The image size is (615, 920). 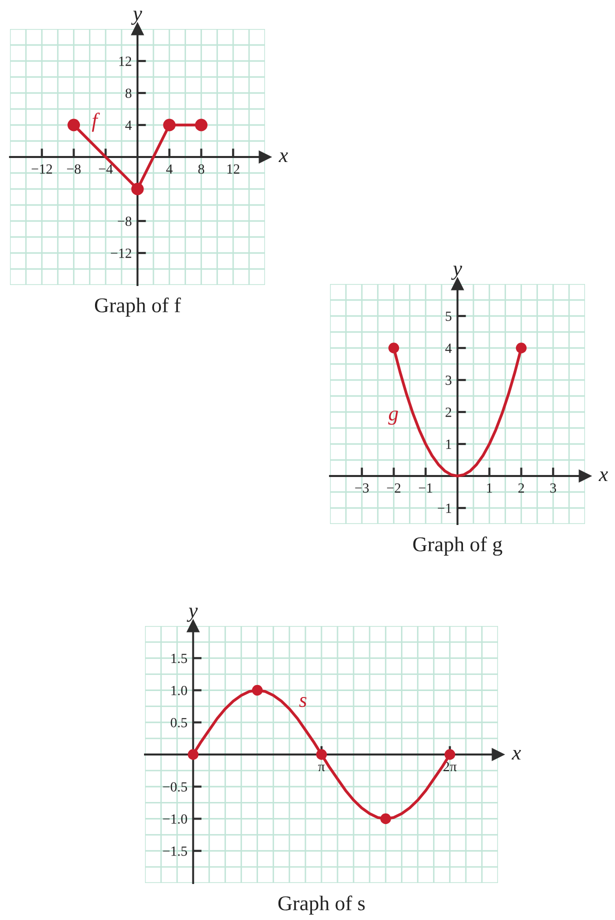 What do you see at coordinates (125, 221) in the screenshot?
I see `y-tick-label: −8` at bounding box center [125, 221].